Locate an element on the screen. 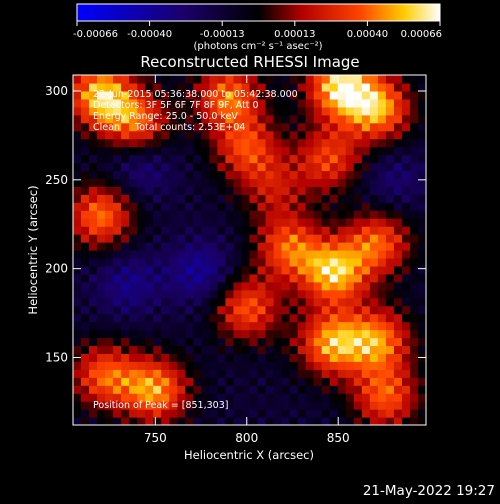 The height and width of the screenshot is (504, 500). colorbar-tick-label: 0.00013 is located at coordinates (294, 34).